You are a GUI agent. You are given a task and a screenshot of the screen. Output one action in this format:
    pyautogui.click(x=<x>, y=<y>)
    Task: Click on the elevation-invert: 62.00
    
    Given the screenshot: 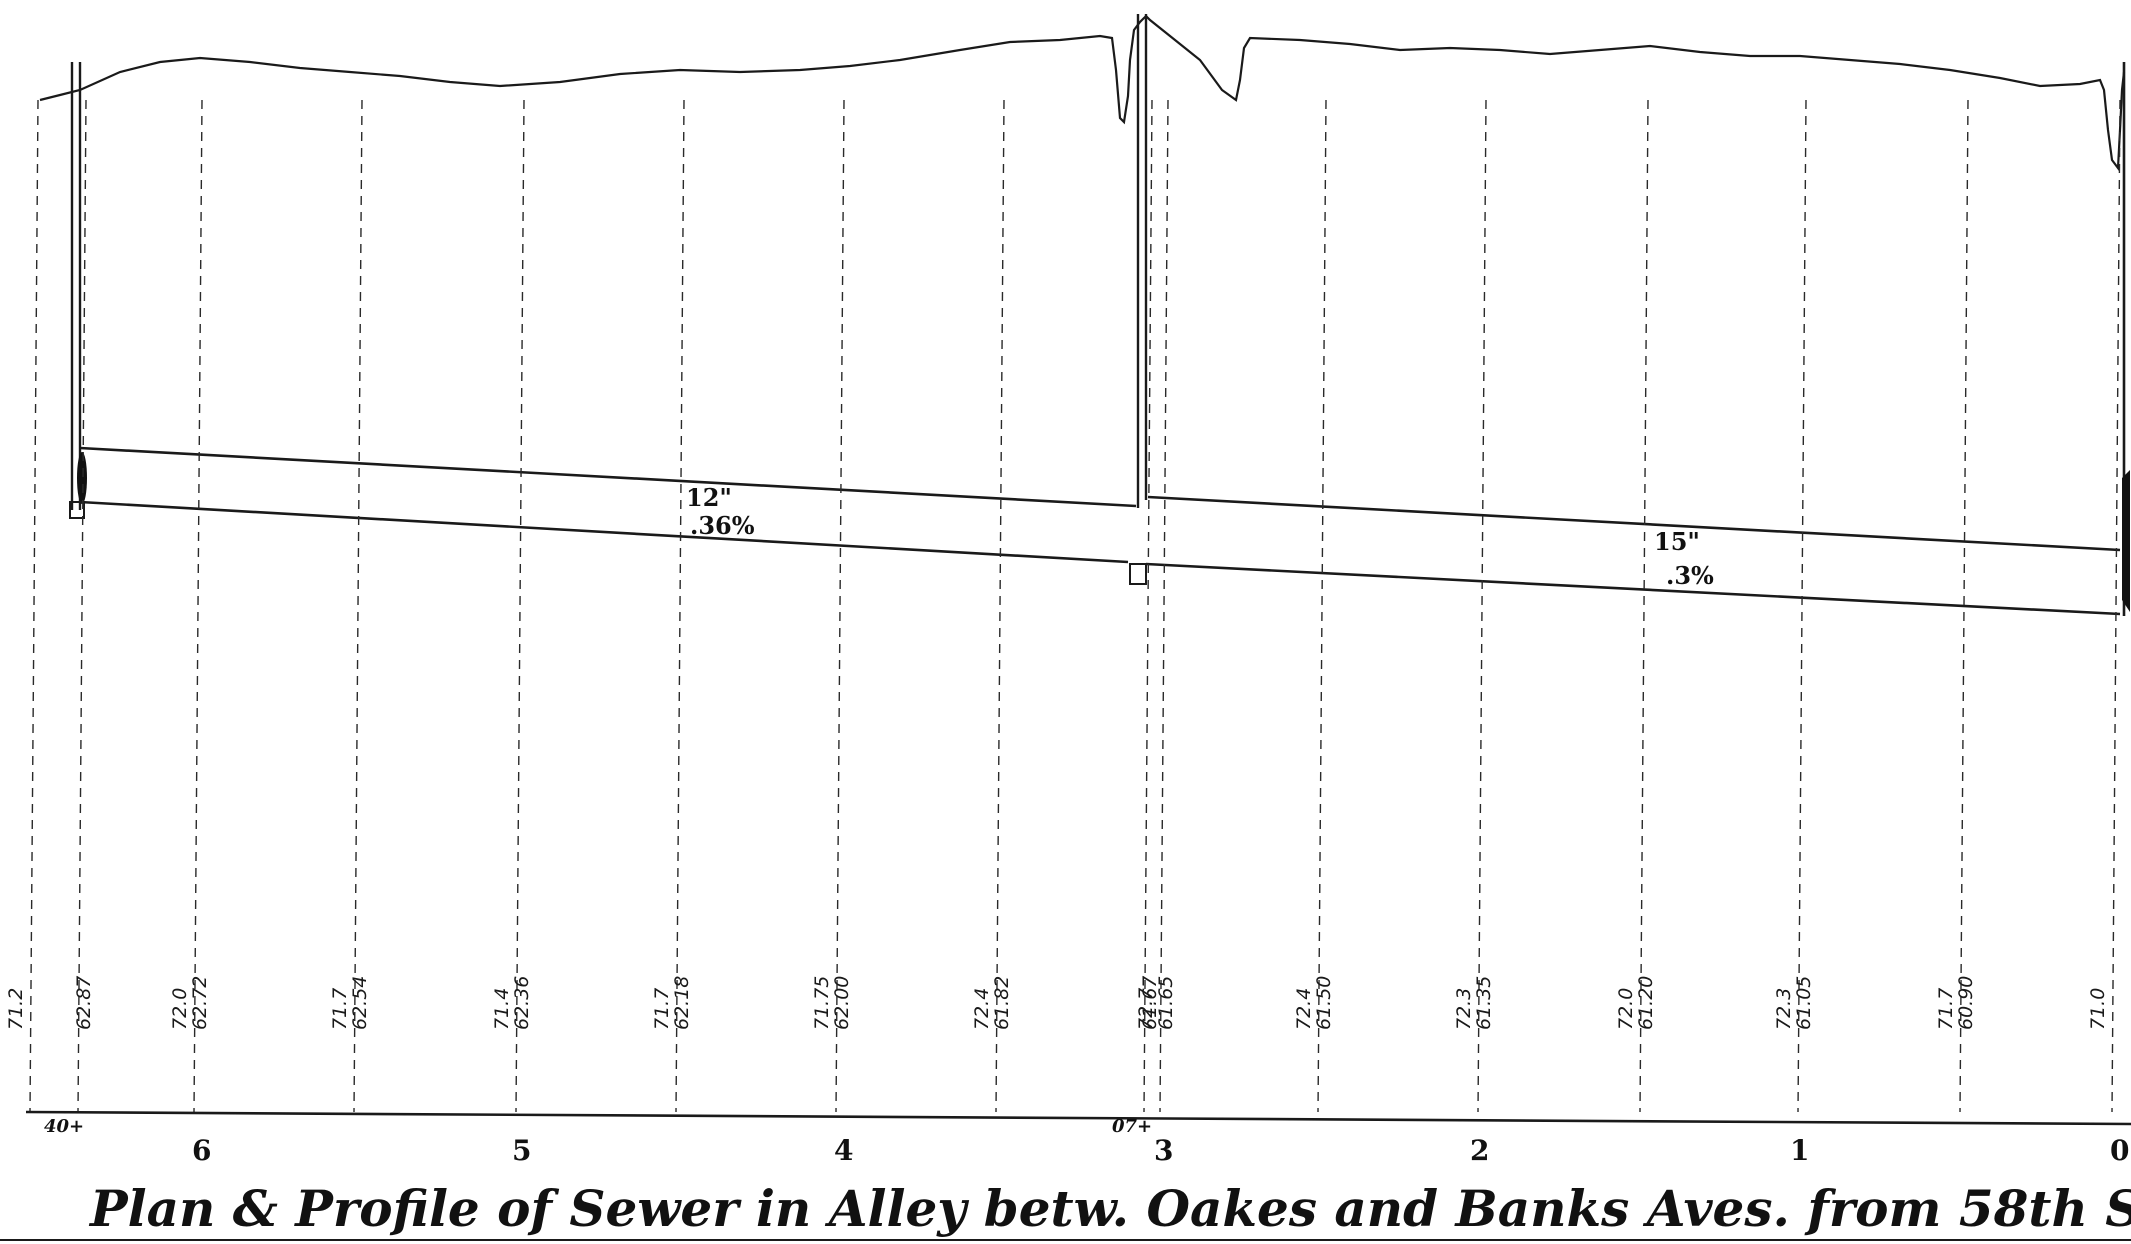 What is the action you would take?
    pyautogui.click(x=842, y=1003)
    